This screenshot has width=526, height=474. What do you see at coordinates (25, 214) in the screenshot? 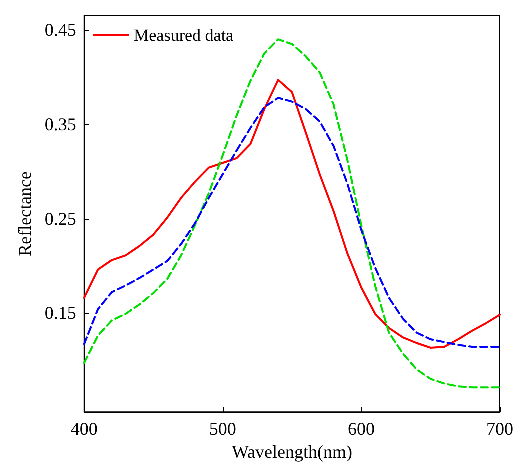
I see `y-axis-title: Reflectance` at bounding box center [25, 214].